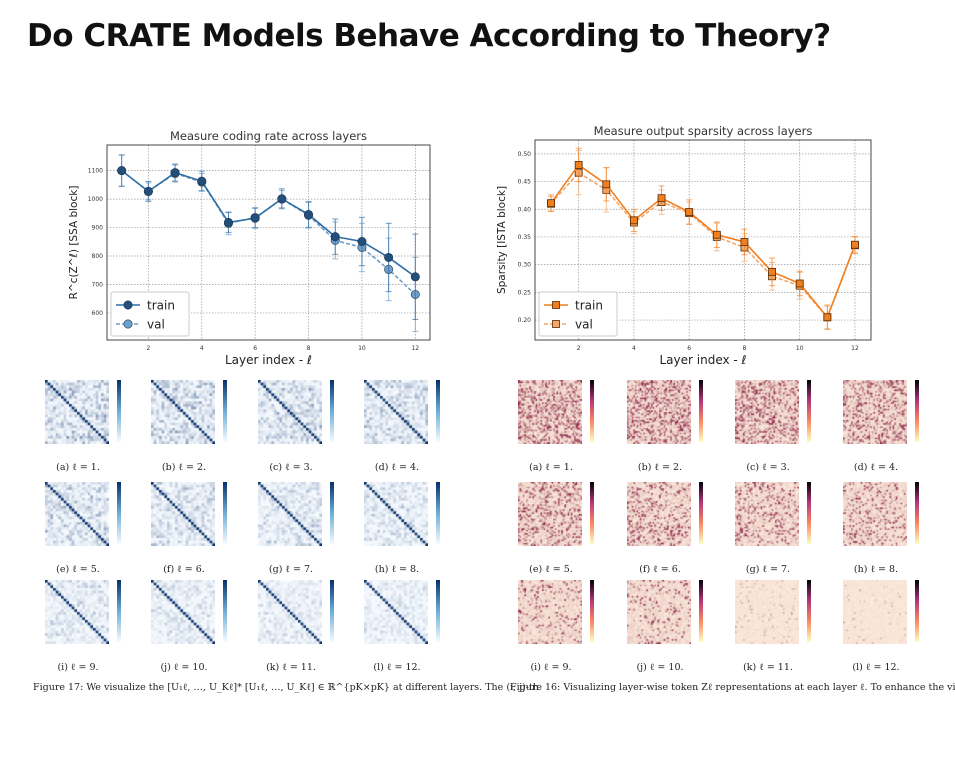  Describe the element at coordinates (703, 131) in the screenshot. I see `chart-title: Measure output sparsity across layers` at that location.